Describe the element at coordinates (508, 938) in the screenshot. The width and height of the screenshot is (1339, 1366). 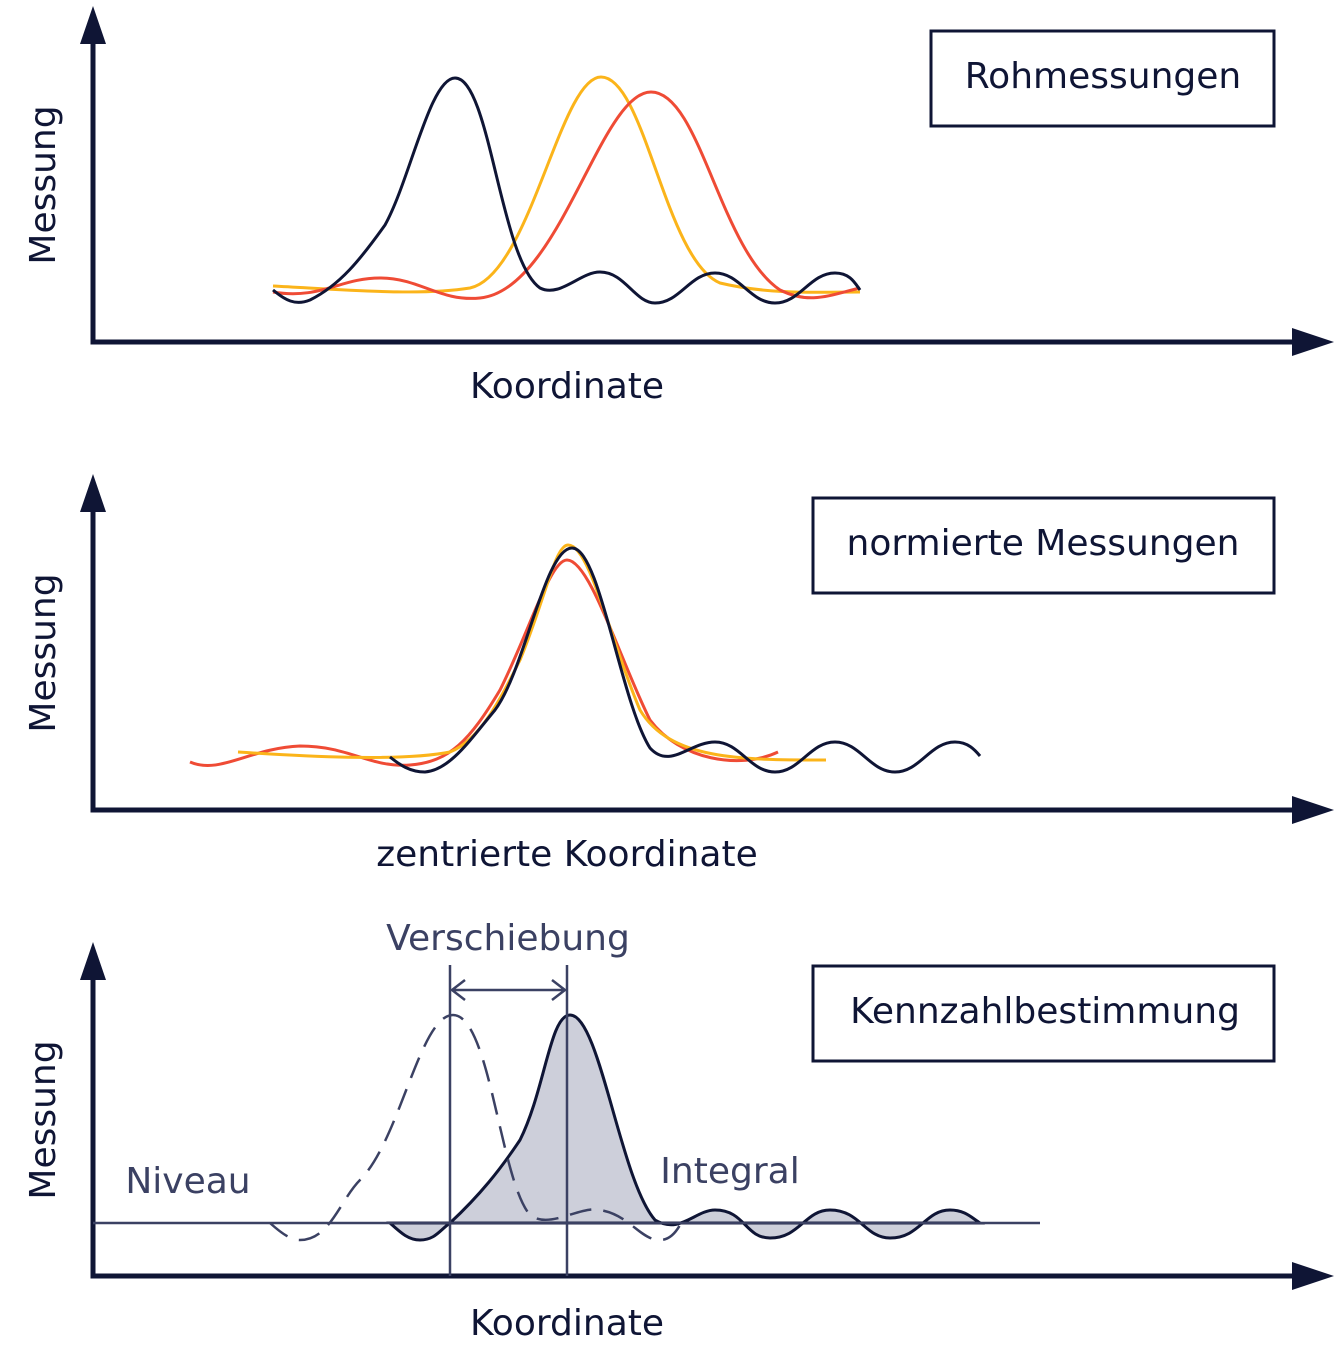
I see `annotation: Verschiebung` at that location.